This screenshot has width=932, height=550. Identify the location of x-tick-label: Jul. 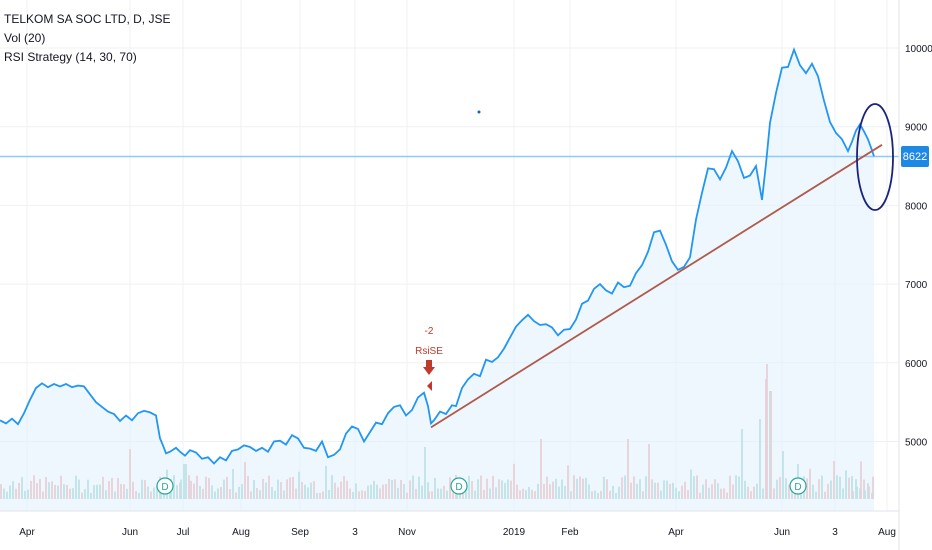
(183, 532).